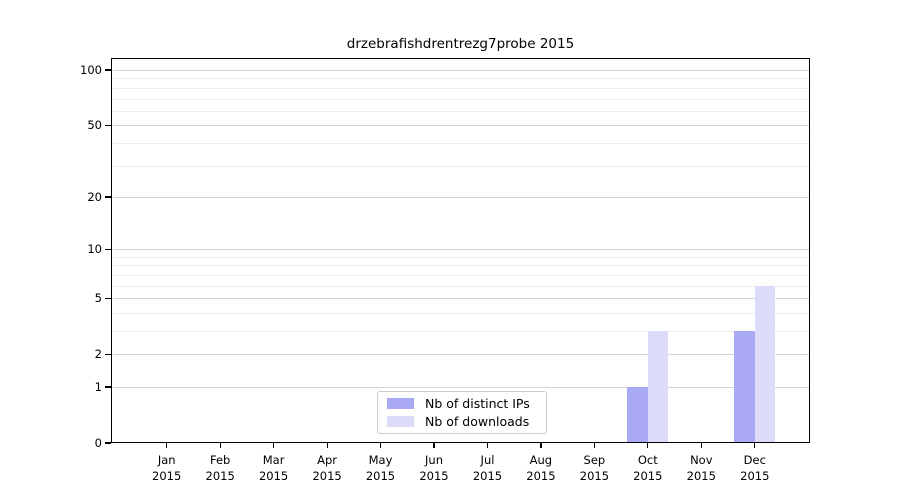 This screenshot has height=500, width=900. Describe the element at coordinates (462, 412) in the screenshot. I see `legend: Nb of distinct IPs Nb of downloads` at that location.